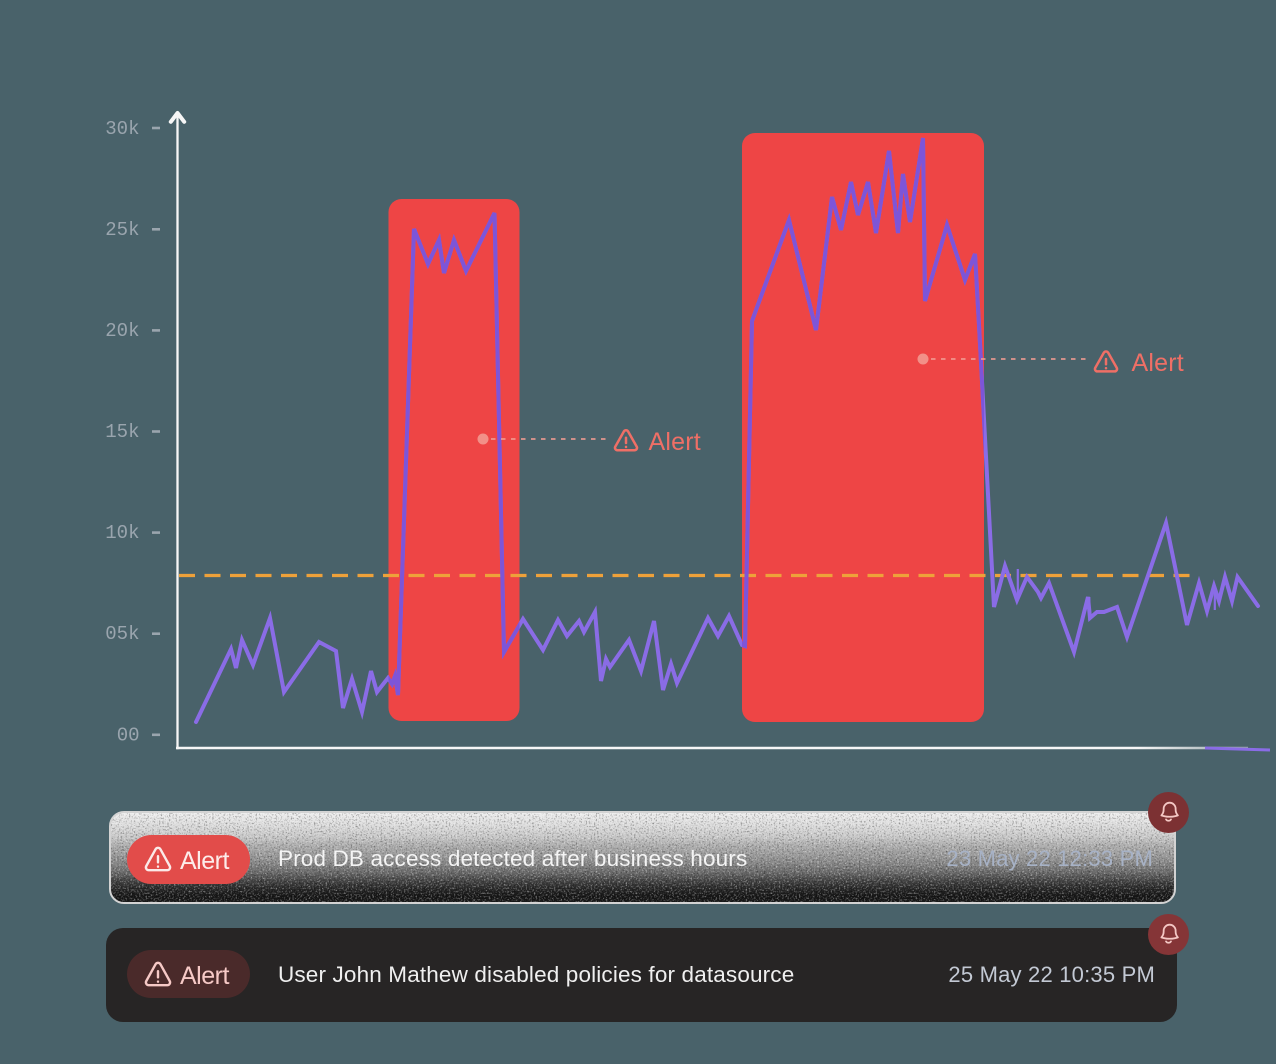 Image resolution: width=1276 pixels, height=1064 pixels. I want to click on svg-text: 00, so click(128, 736).